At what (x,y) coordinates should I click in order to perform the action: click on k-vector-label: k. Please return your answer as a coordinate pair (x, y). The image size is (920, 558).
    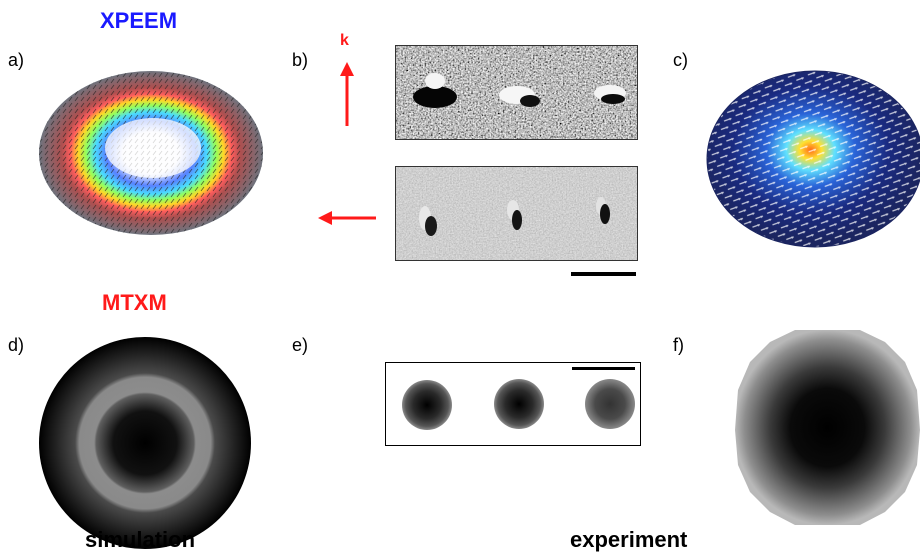
    Looking at the image, I should click on (344, 40).